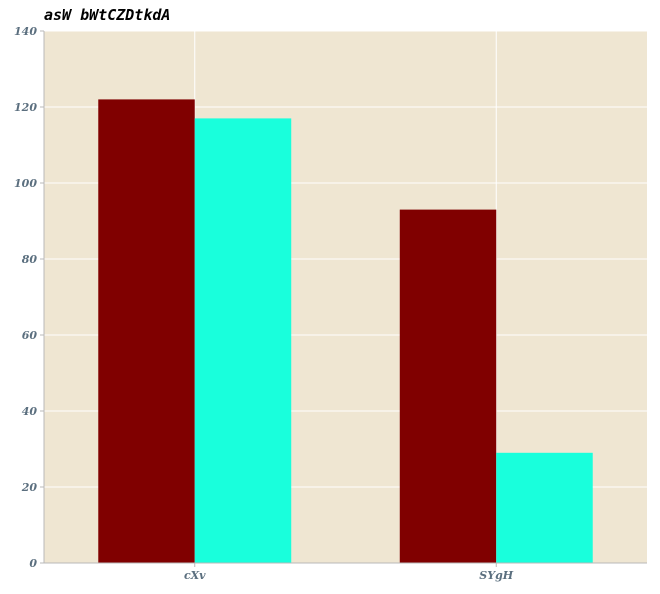 This screenshot has width=660, height=594. I want to click on y-tick-label: 80, so click(30, 259).